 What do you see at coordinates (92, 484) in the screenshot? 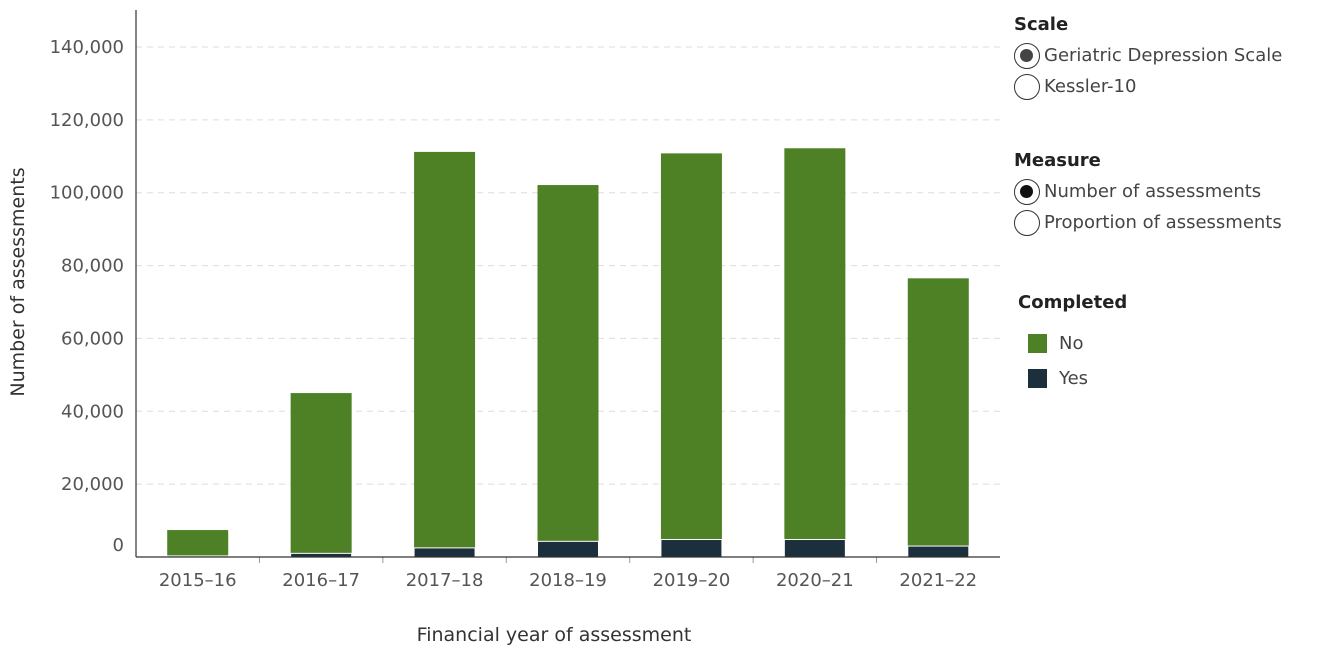
I see `y-tick-label: 20,000` at bounding box center [92, 484].